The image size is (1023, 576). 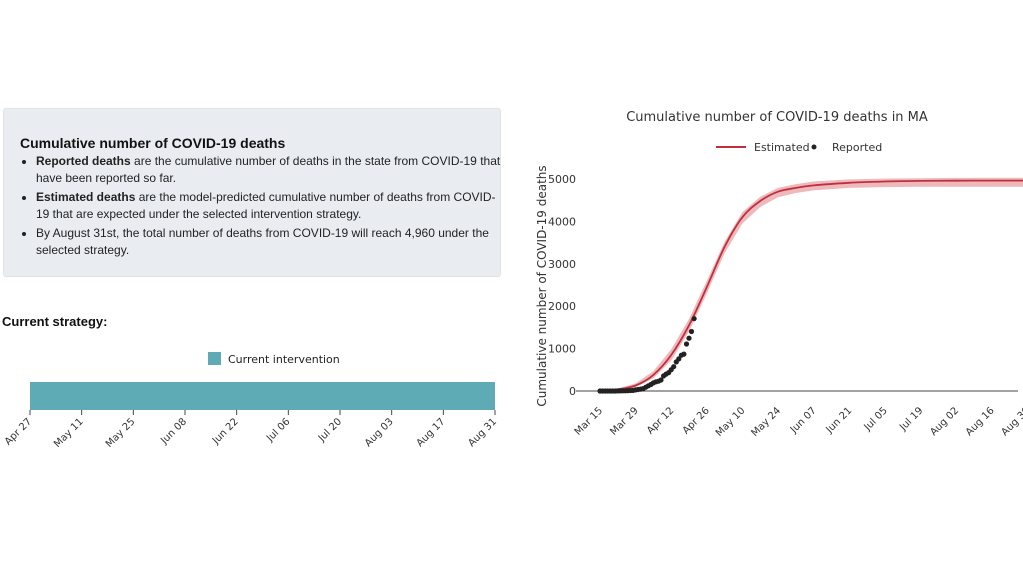 I want to click on strategy-title: Current strategy:, so click(x=55, y=321).